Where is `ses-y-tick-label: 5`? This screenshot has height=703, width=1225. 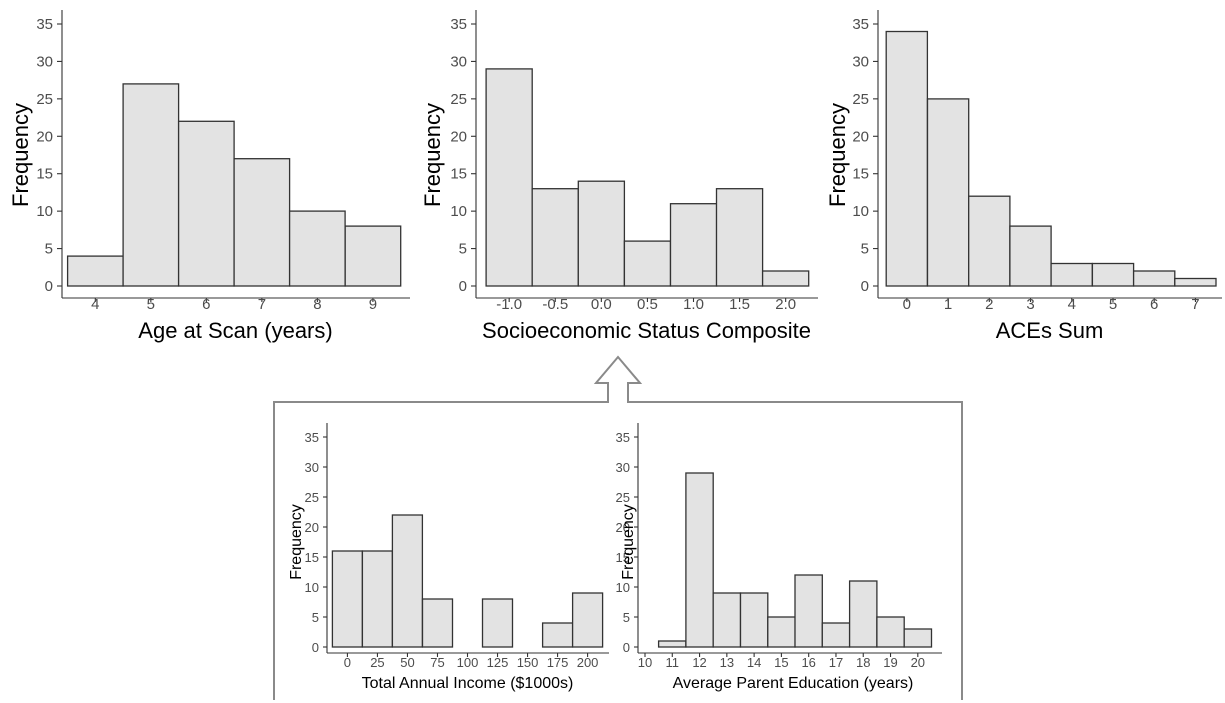 ses-y-tick-label: 5 is located at coordinates (463, 249).